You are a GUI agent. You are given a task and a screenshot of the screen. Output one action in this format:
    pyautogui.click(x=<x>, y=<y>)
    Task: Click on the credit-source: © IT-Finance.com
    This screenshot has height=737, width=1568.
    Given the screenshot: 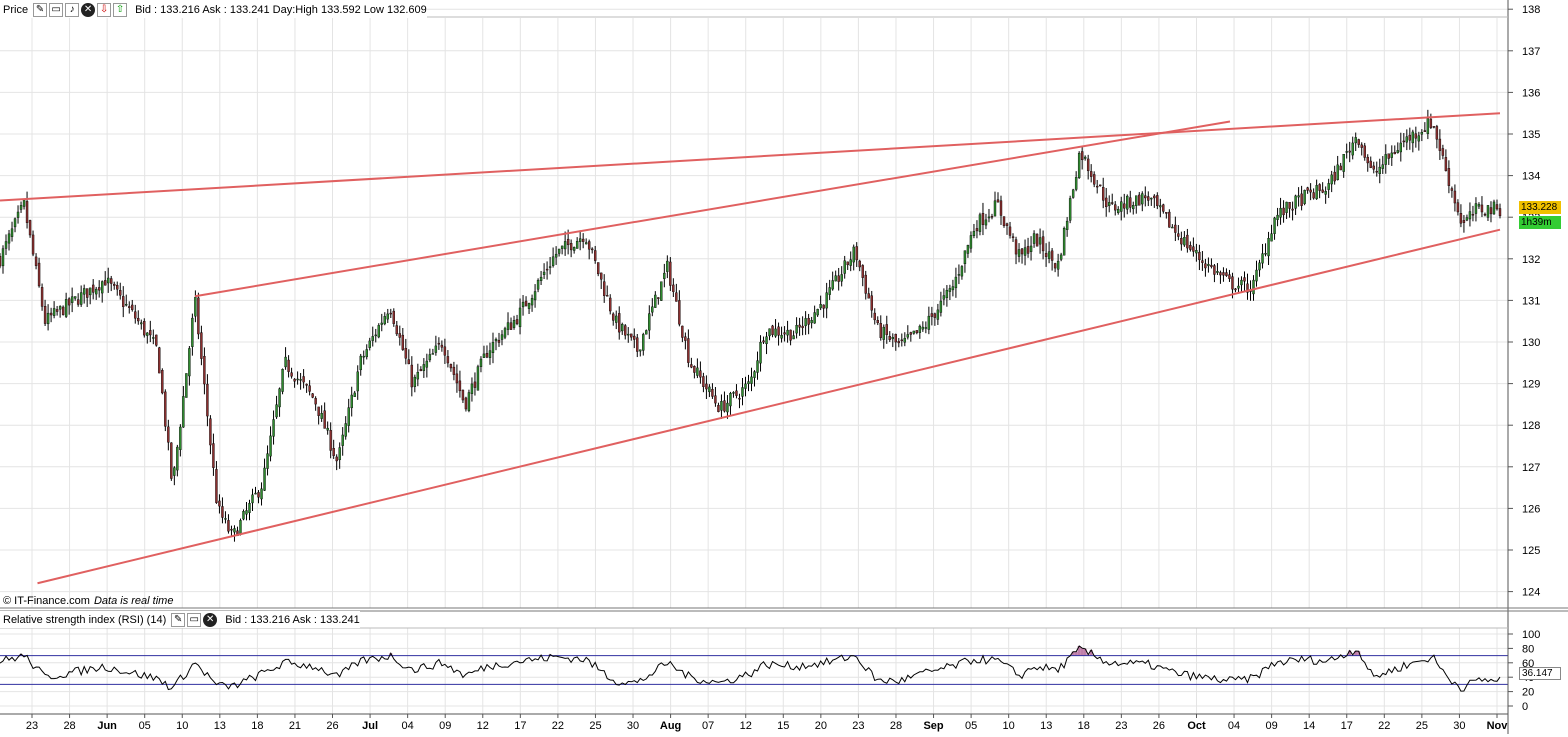 What is the action you would take?
    pyautogui.click(x=46, y=601)
    